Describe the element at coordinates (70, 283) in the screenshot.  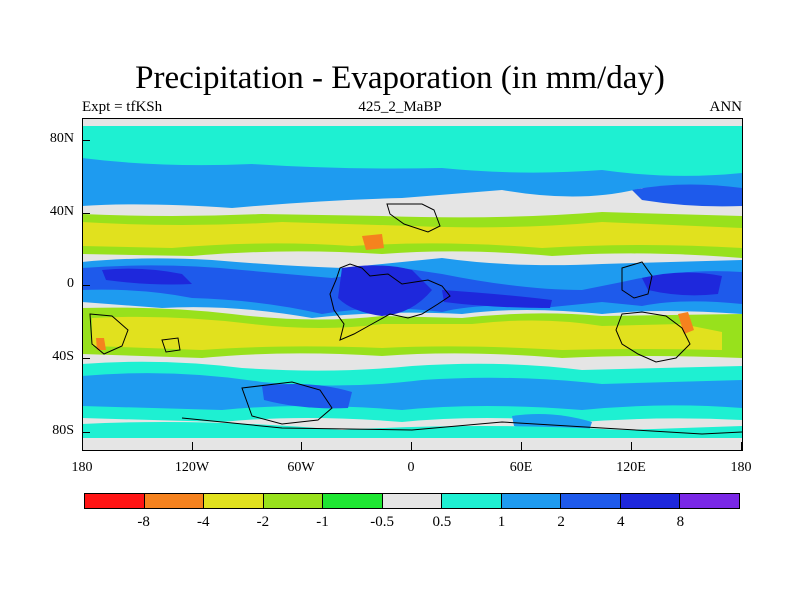
I see `y-tick-label: 0` at that location.